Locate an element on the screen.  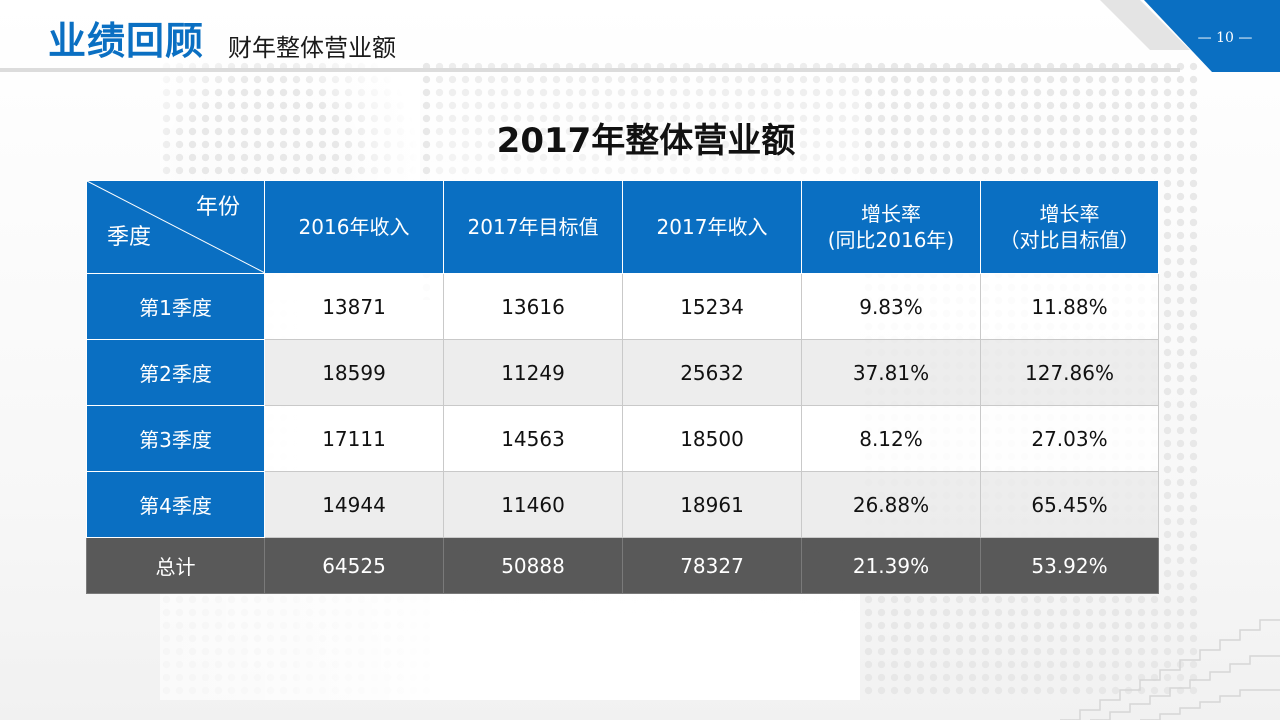
column-header: 增长率 (同比2016年) is located at coordinates (891, 227).